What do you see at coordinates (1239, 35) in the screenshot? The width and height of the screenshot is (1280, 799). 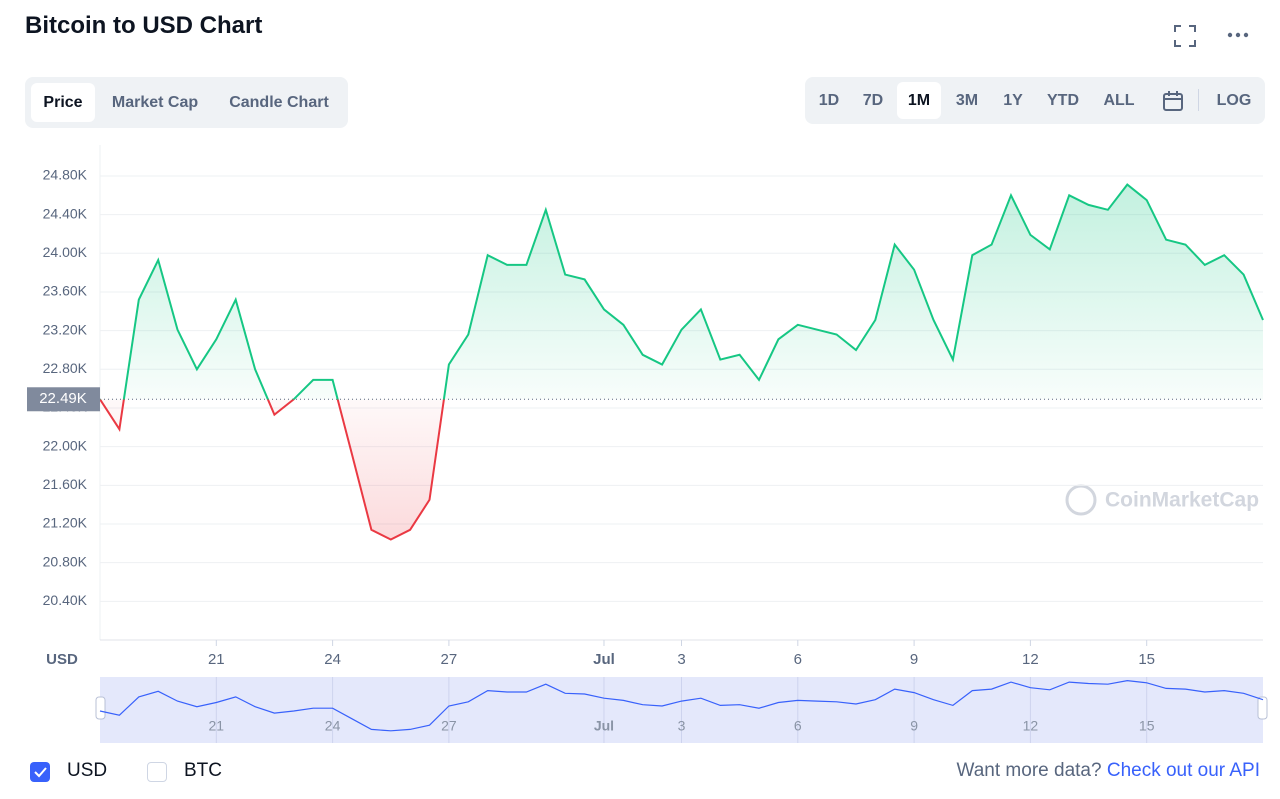 I see `more-icon` at bounding box center [1239, 35].